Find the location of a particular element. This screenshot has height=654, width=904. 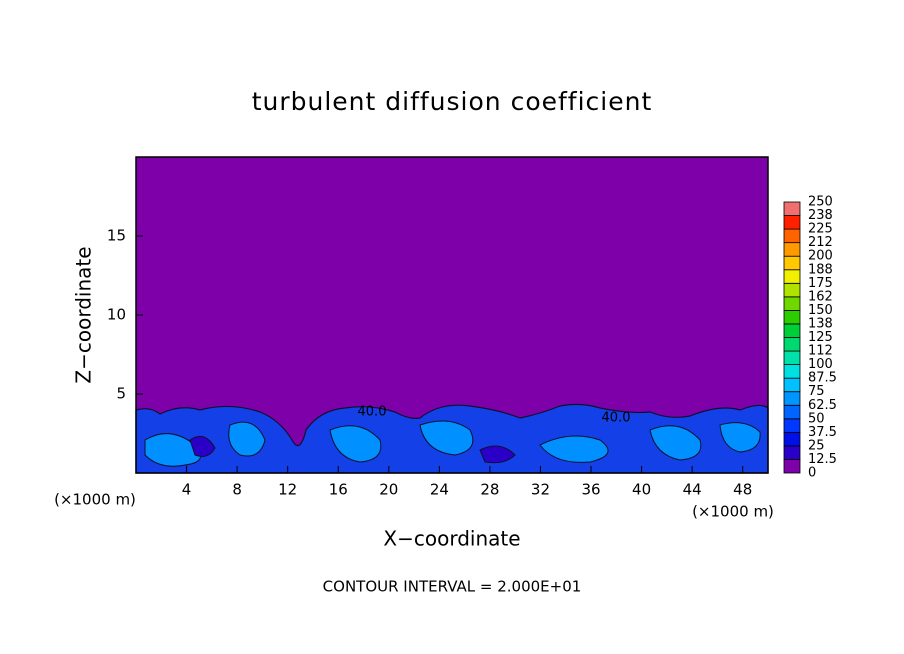

x-tick-label: 12 is located at coordinates (287, 490).